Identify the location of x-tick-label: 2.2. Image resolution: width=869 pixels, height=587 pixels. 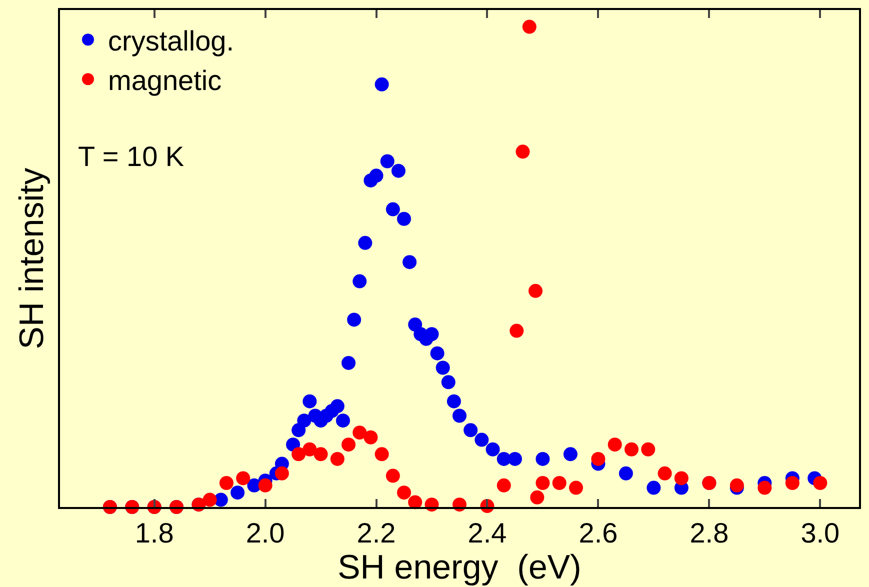
(376, 533).